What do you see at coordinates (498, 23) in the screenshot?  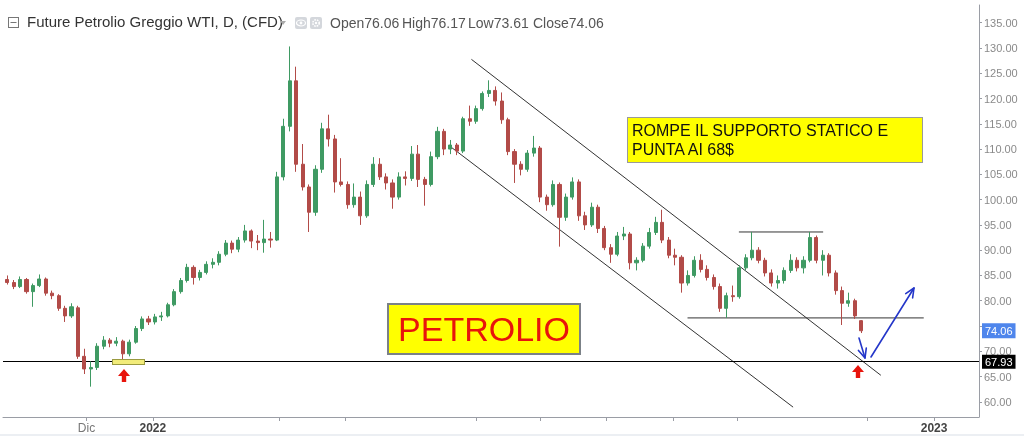 I see `annotation: Low73.61` at bounding box center [498, 23].